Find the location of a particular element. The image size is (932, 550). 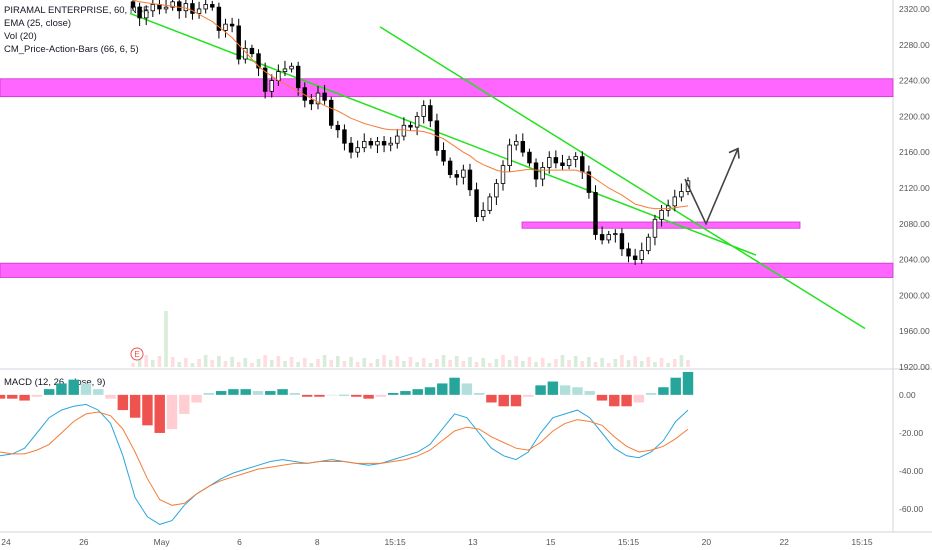

price-tick-label: 2080.00 is located at coordinates (914, 224).